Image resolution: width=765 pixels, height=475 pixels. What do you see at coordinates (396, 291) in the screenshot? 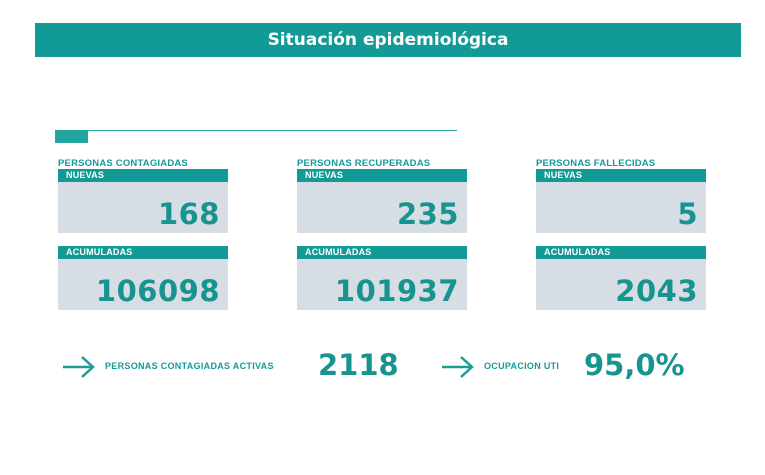
I see `card-value: 101937` at bounding box center [396, 291].